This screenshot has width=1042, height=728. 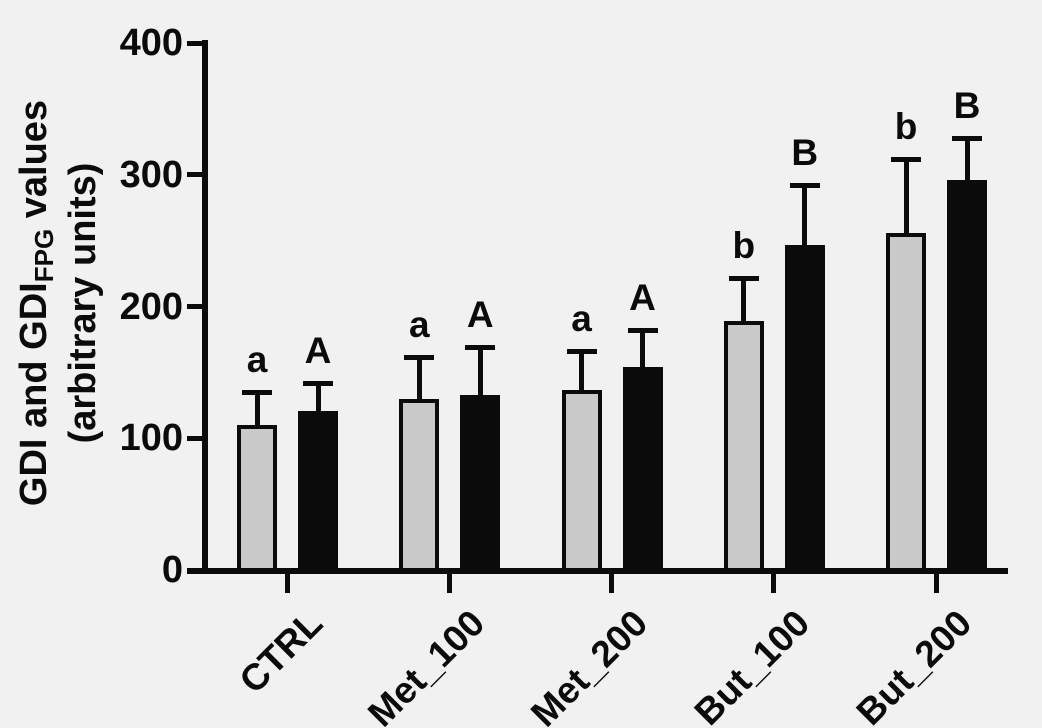 What do you see at coordinates (151, 174) in the screenshot?
I see `y-axis-tick-label: 300` at bounding box center [151, 174].